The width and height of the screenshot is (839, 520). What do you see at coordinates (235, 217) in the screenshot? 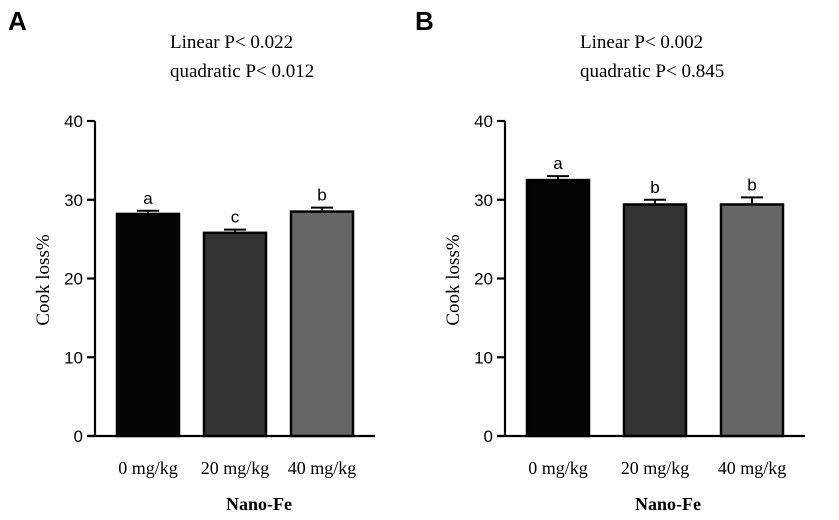
I see `significance-letter: c` at bounding box center [235, 217].